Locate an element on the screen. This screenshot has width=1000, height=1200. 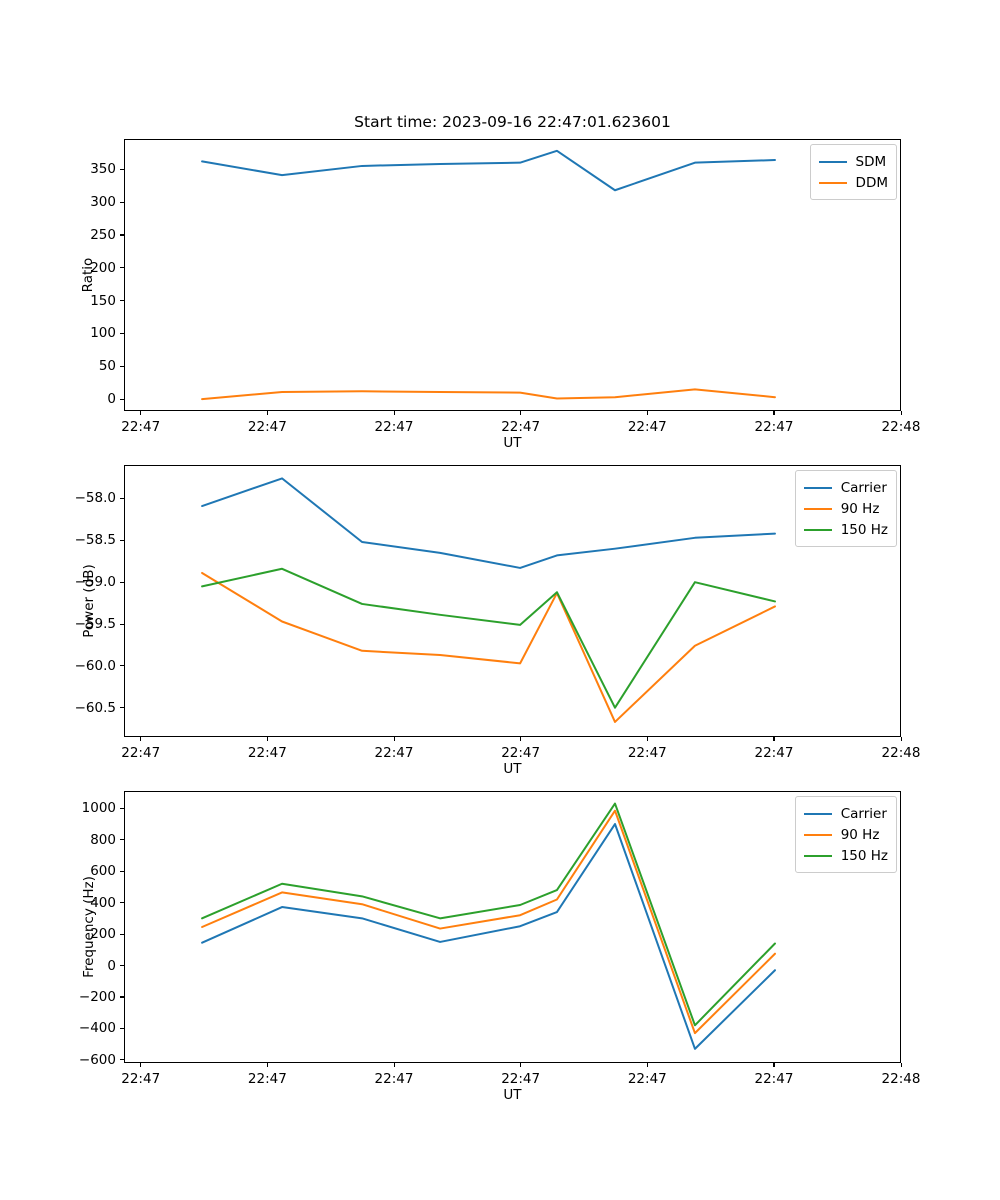
series-line-ddm is located at coordinates (488, 394).